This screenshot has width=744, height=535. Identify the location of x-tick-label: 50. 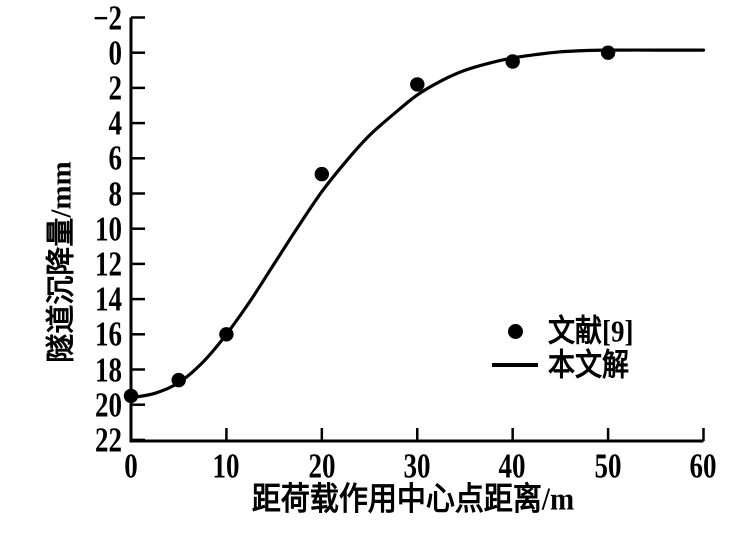
(608, 465).